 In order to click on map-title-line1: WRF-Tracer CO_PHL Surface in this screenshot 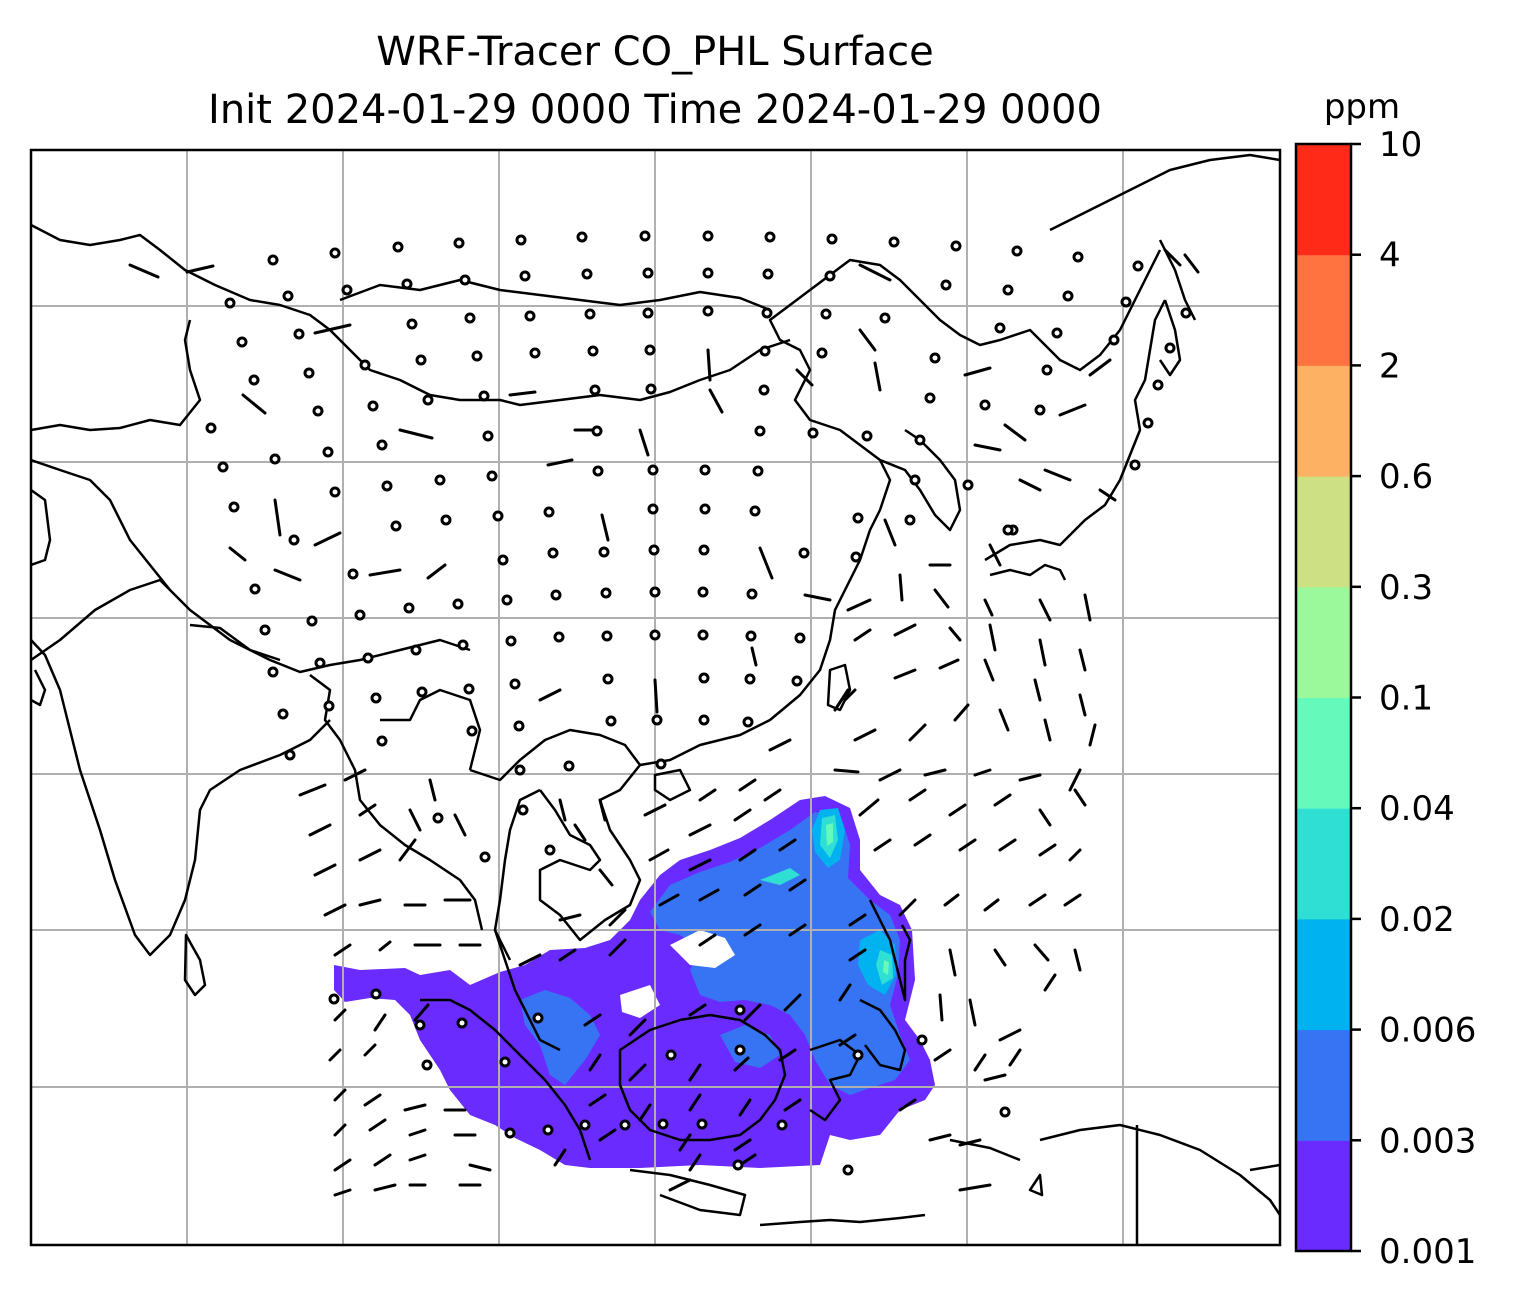, I will do `click(655, 52)`.